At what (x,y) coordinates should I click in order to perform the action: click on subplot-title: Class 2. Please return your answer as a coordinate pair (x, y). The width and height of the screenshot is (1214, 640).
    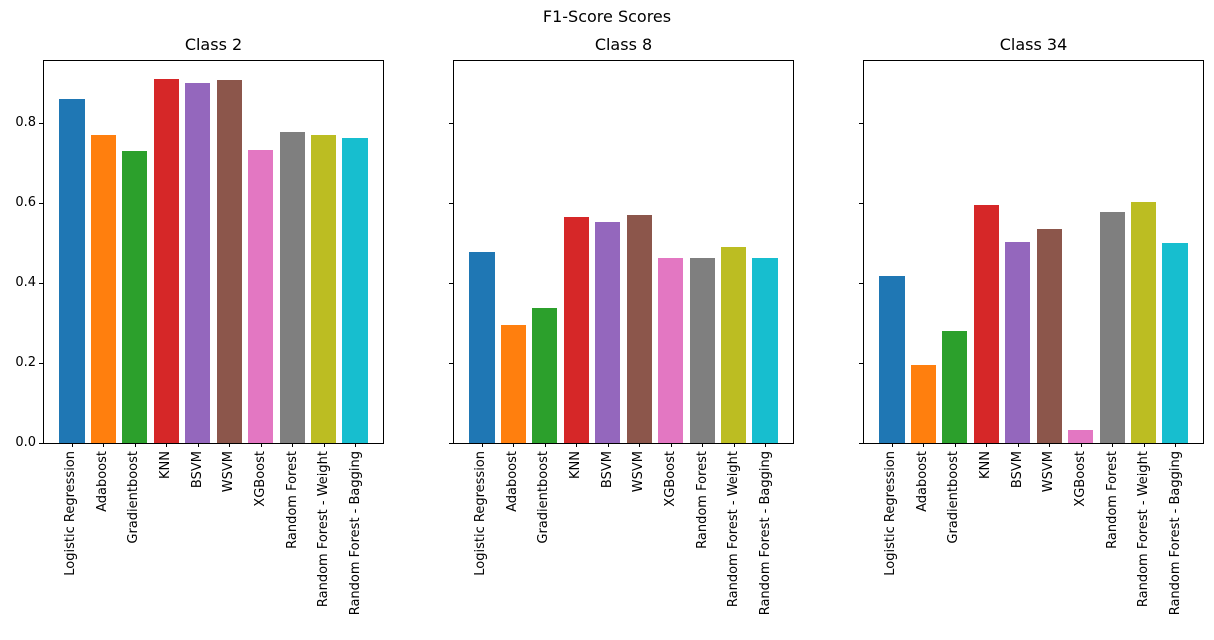
    Looking at the image, I should click on (213, 44).